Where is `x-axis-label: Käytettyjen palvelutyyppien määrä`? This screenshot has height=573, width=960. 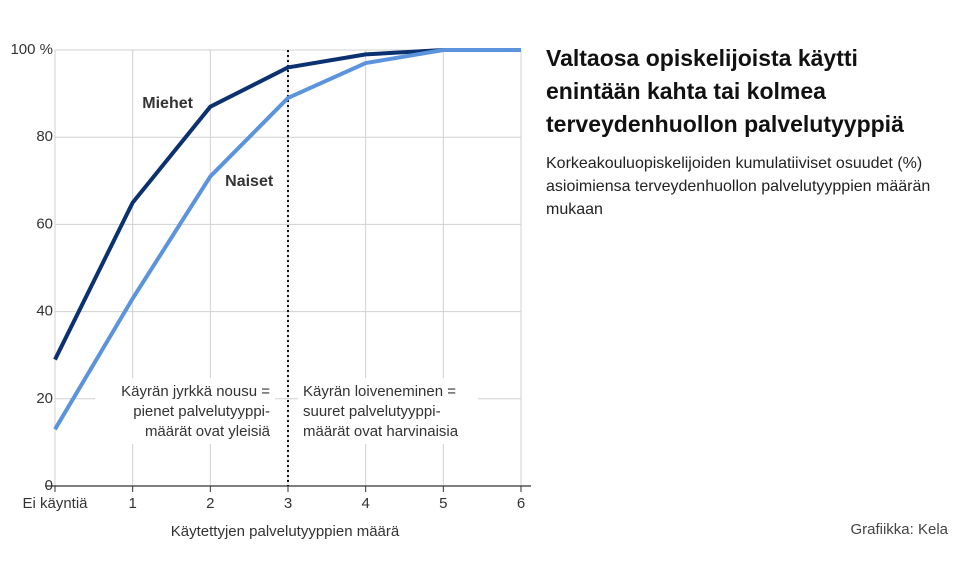 x-axis-label: Käytettyjen palvelutyyppien määrä is located at coordinates (285, 531).